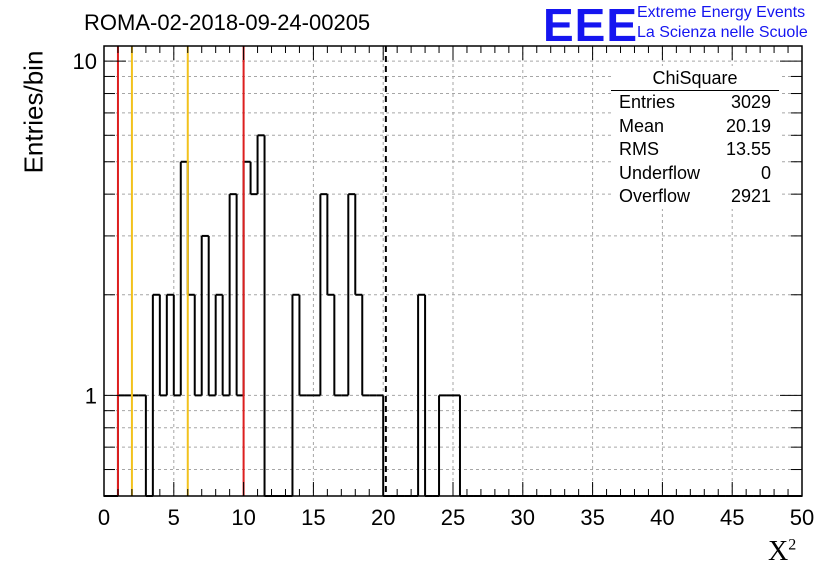 This screenshot has width=836, height=572. What do you see at coordinates (695, 103) in the screenshot?
I see `stats-row: Entries 3029` at bounding box center [695, 103].